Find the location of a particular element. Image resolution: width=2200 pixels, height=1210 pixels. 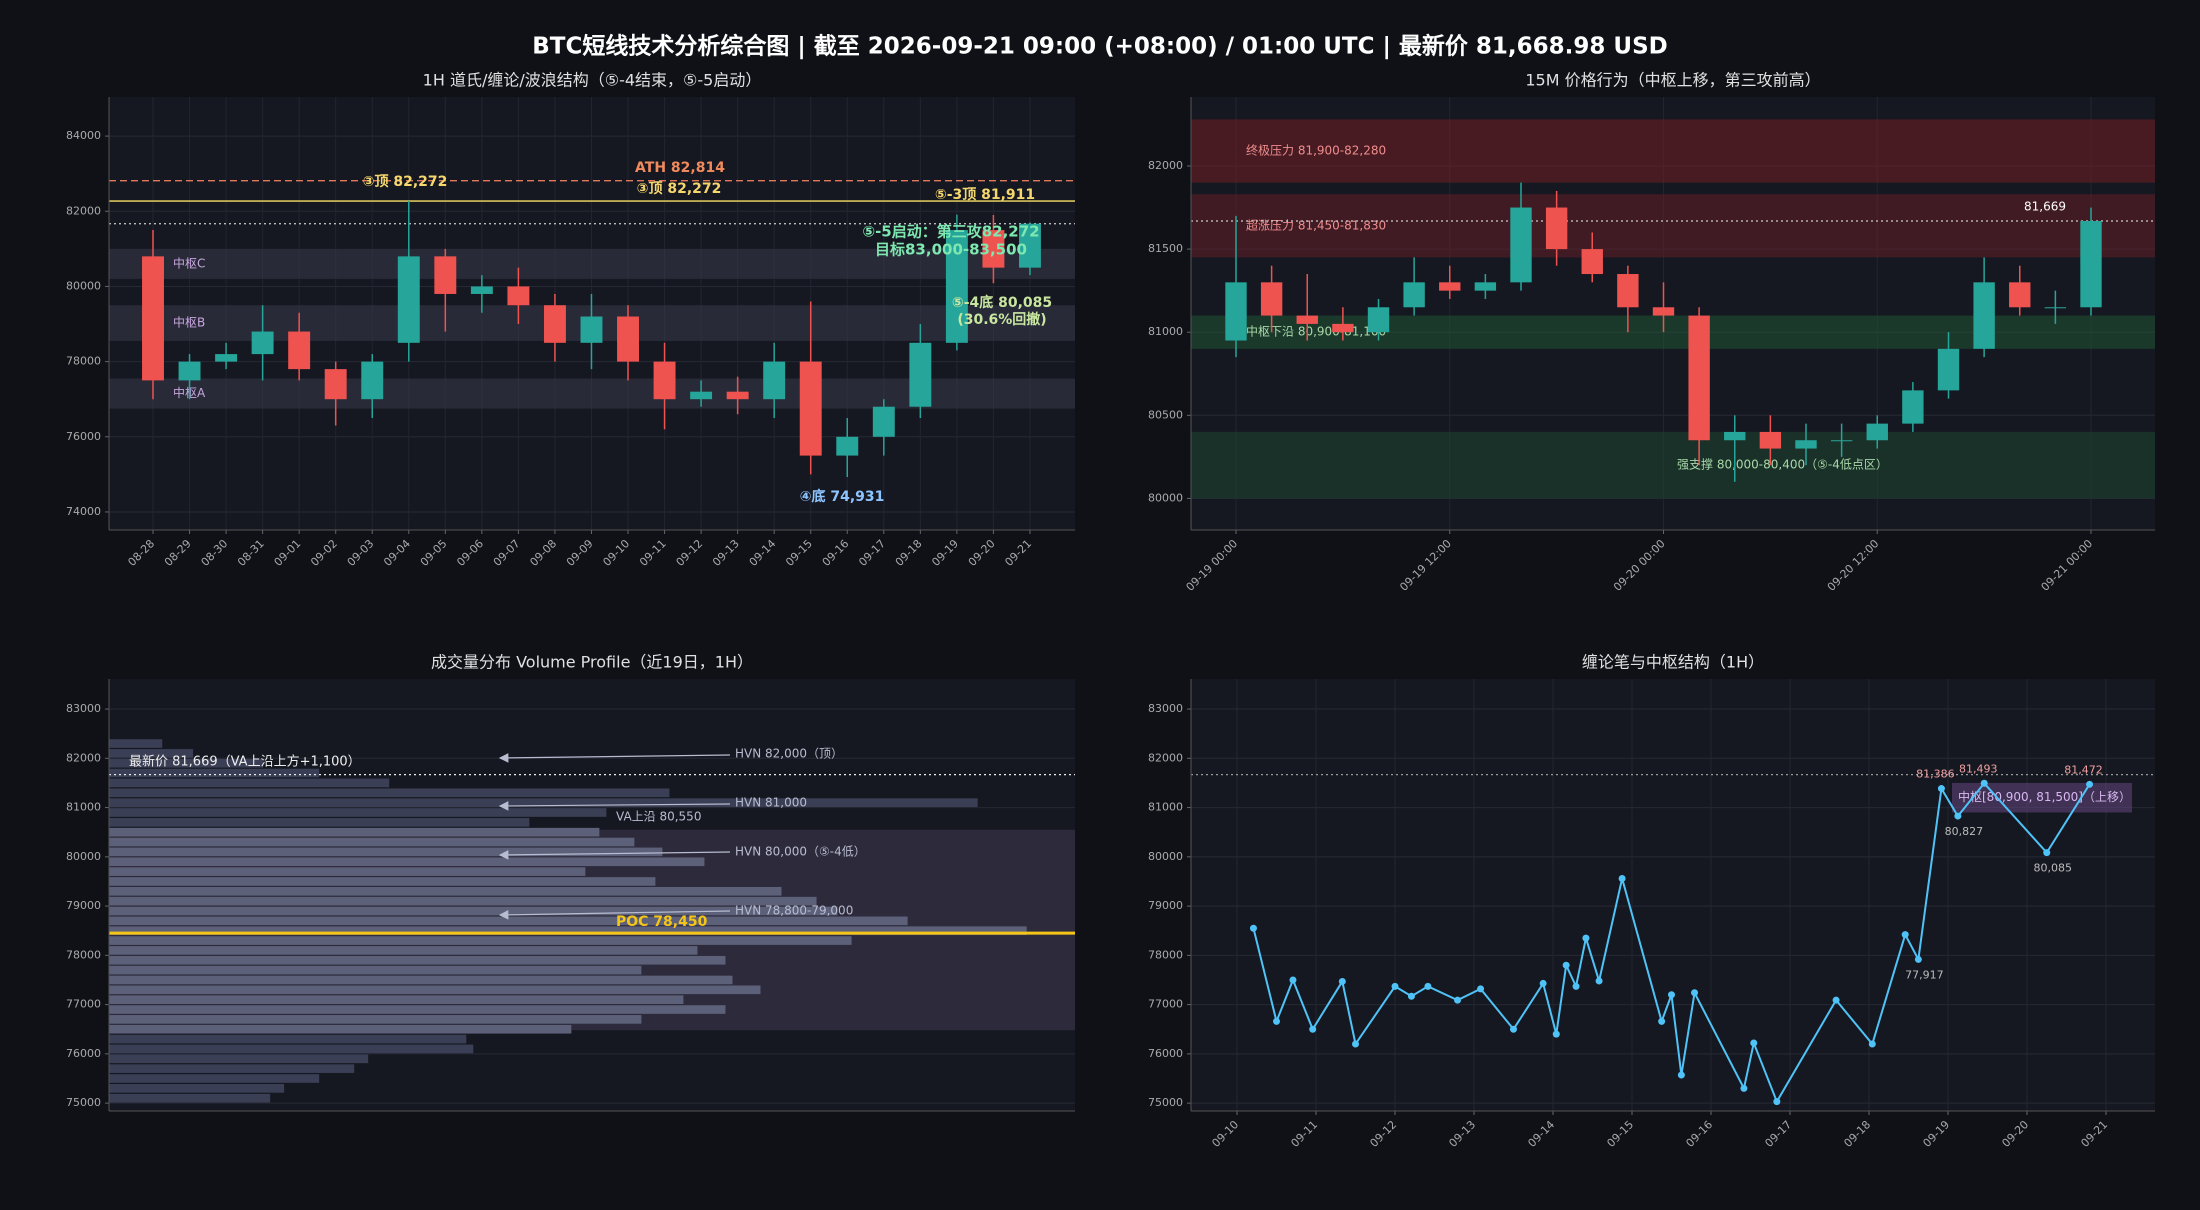

y-tick-label: 75000 is located at coordinates (1165, 1102).